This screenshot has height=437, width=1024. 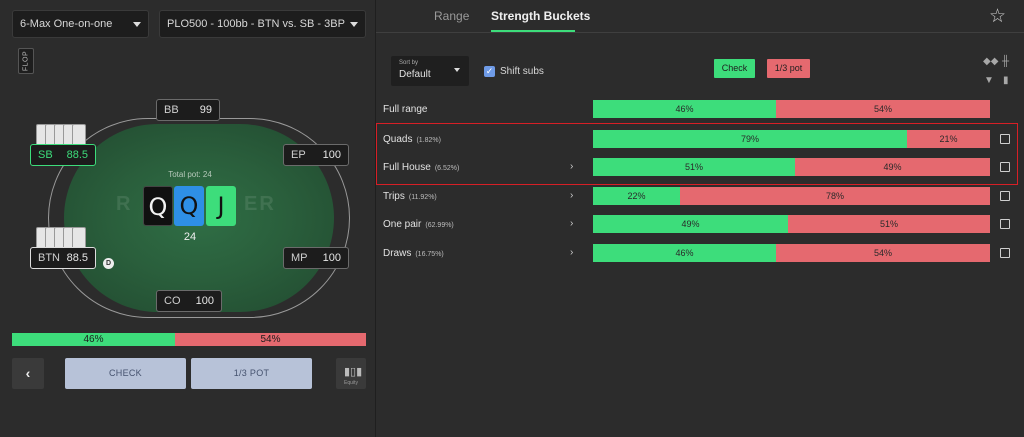 What do you see at coordinates (1006, 61) in the screenshot?
I see `dumbbell-icon: ╫` at bounding box center [1006, 61].